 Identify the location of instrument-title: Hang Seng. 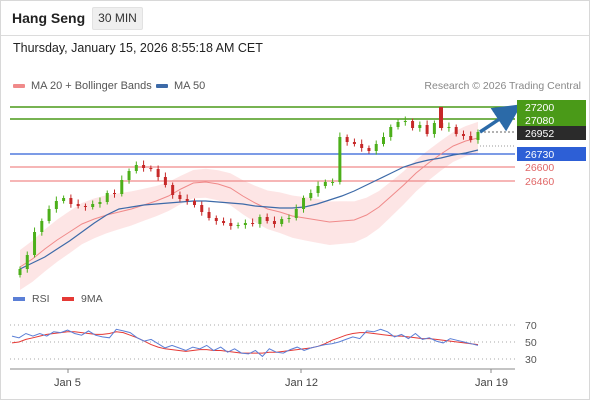
(49, 18).